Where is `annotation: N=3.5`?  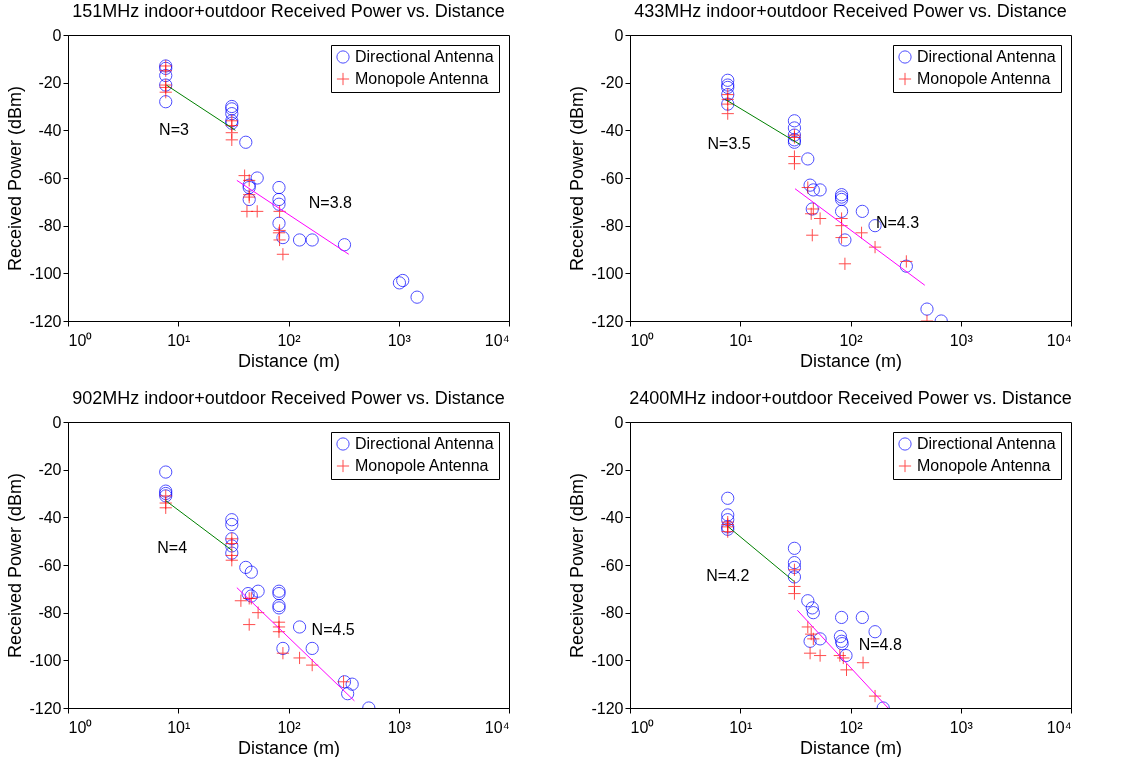 annotation: N=3.5 is located at coordinates (729, 143).